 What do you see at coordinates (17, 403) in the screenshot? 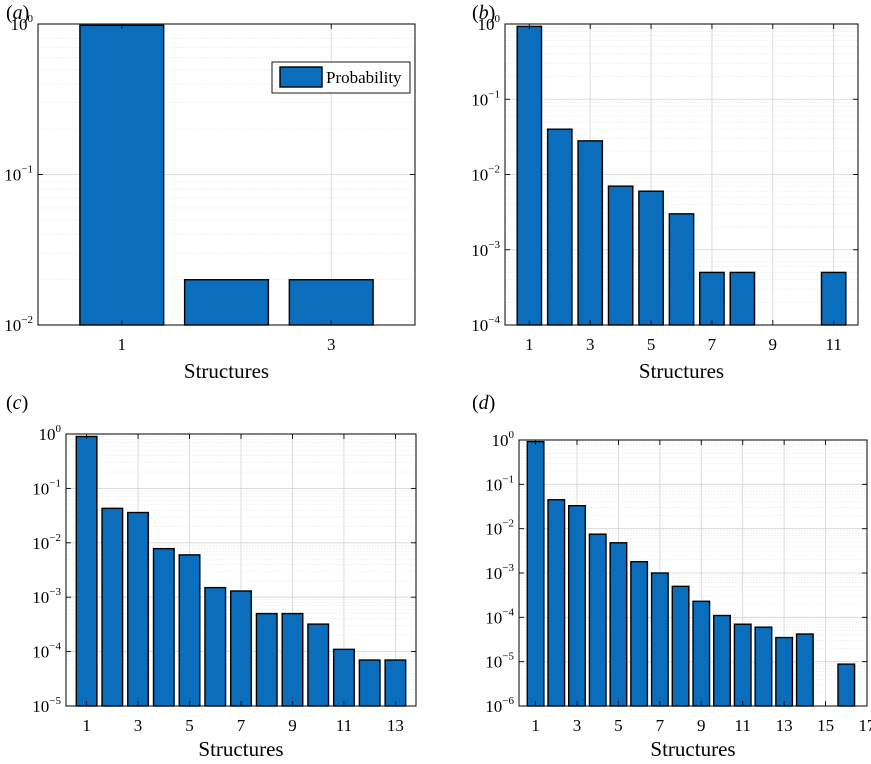
I see `panel-label: (c)` at bounding box center [17, 403].